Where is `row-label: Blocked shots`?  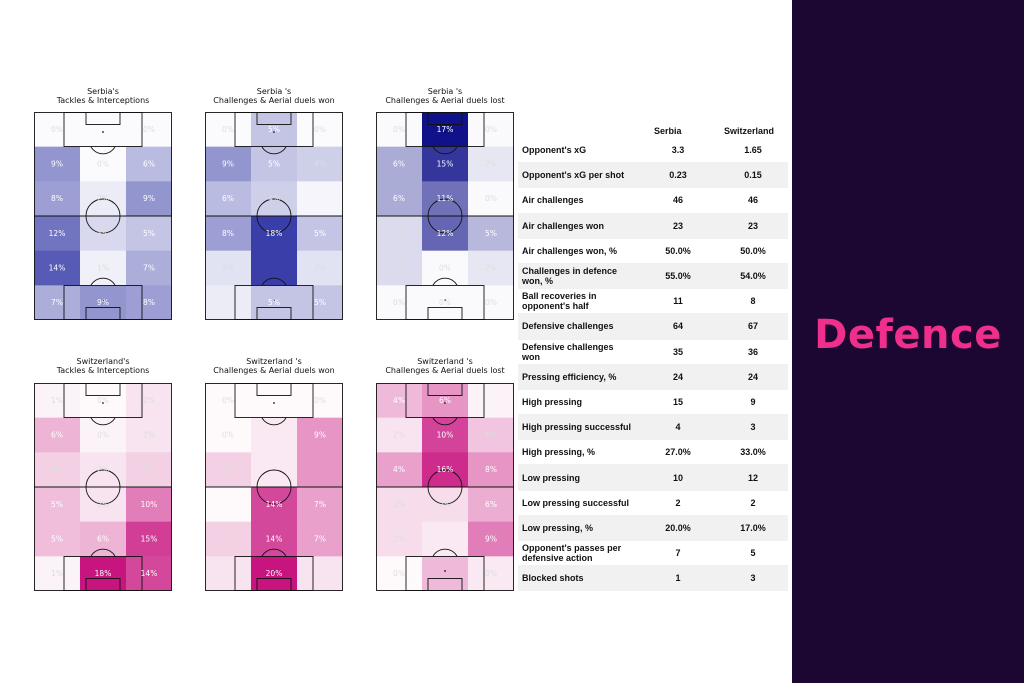
row-label: Blocked shots is located at coordinates (553, 578).